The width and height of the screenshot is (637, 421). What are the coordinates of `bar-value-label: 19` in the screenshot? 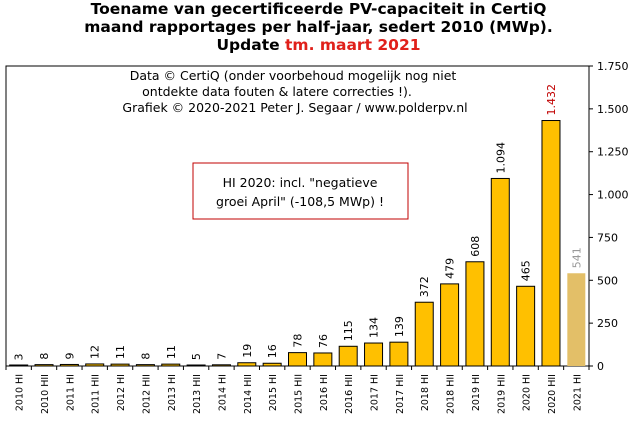 It's located at (247, 351).